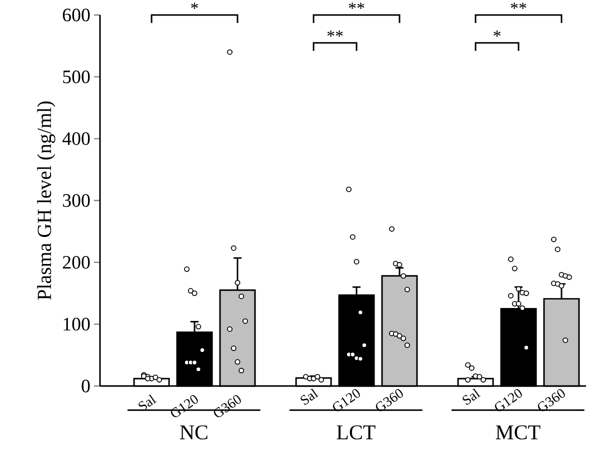 The height and width of the screenshot is (464, 590). I want to click on y-tick-label: 200, so click(76, 262).